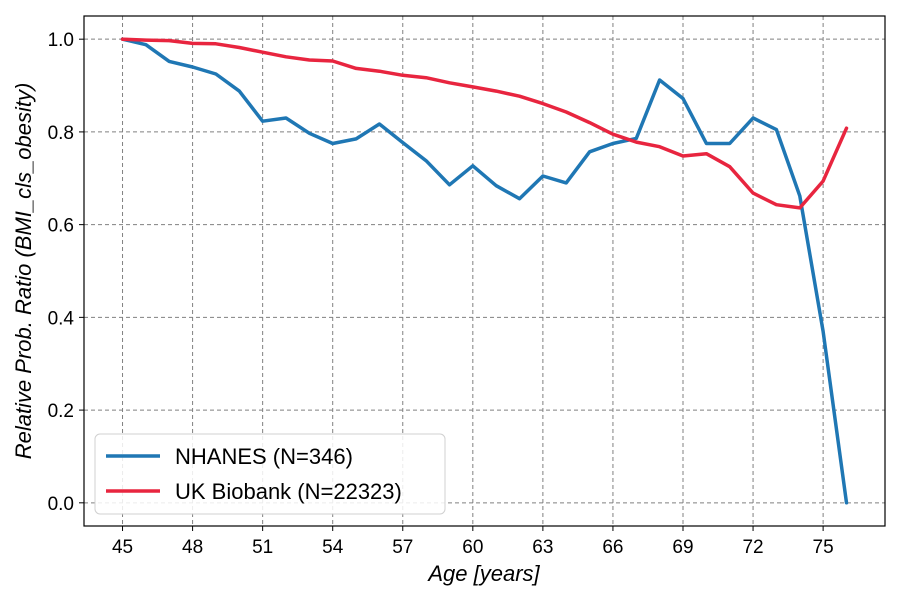  Describe the element at coordinates (262, 547) in the screenshot. I see `x-tick-label: 51` at that location.